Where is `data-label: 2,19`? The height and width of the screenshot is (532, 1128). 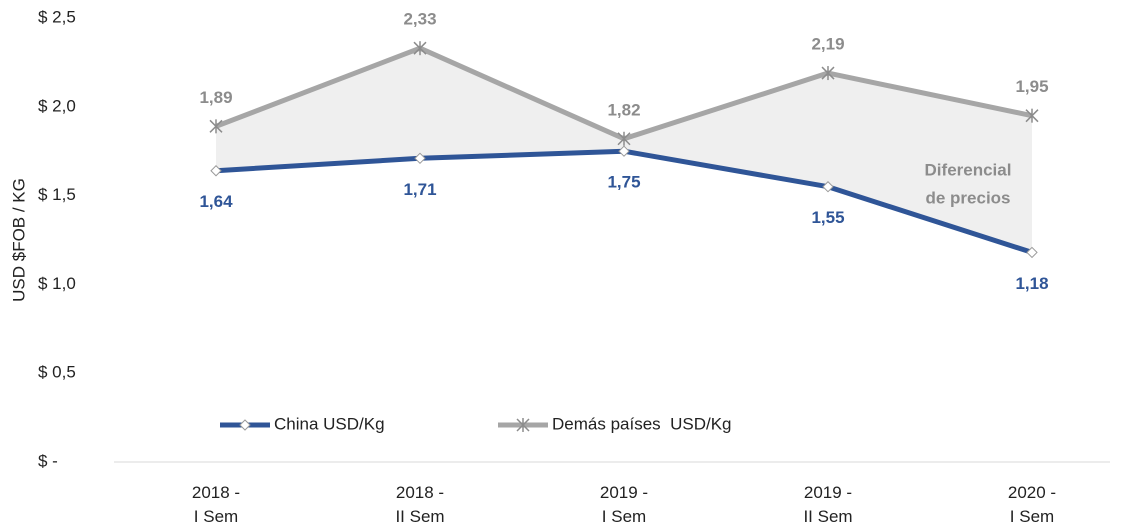 data-label: 2,19 is located at coordinates (827, 44).